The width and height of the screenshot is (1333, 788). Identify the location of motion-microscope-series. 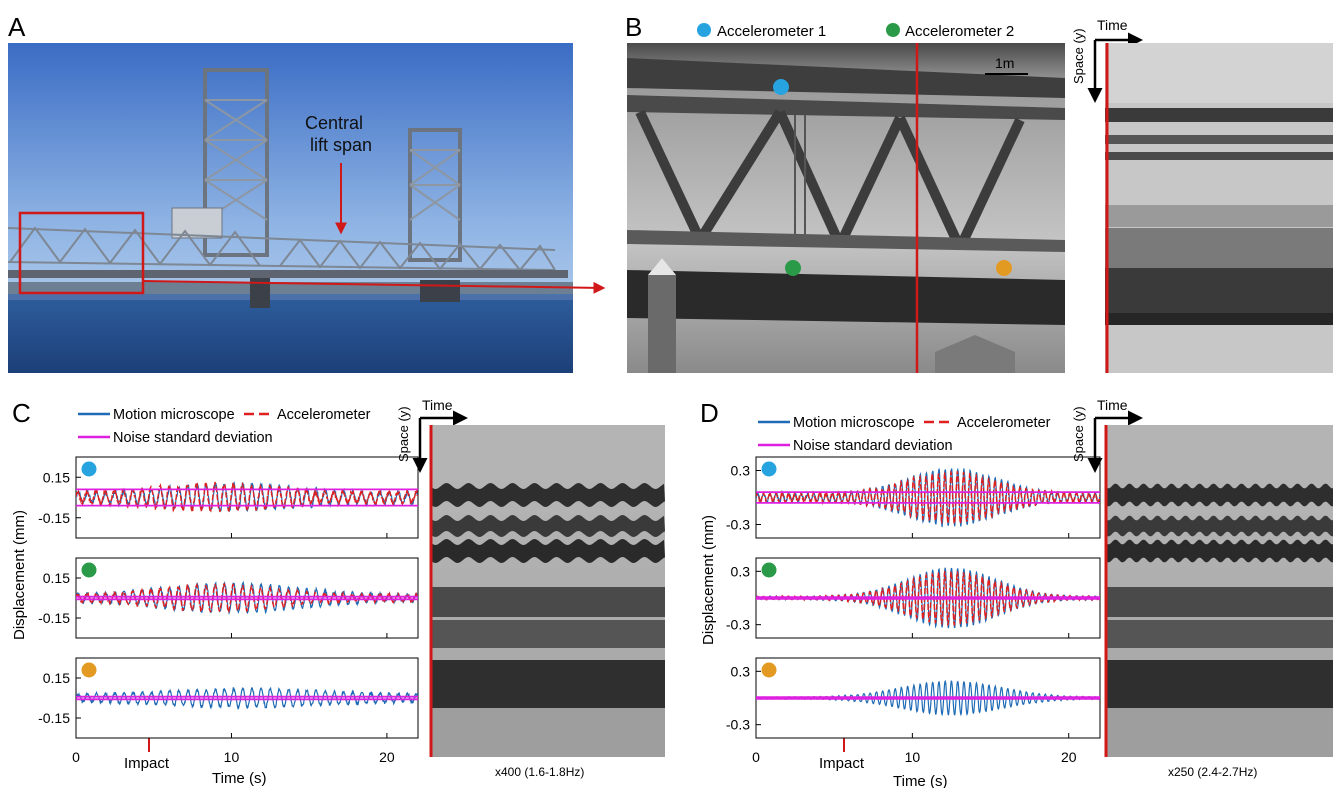
(247, 698).